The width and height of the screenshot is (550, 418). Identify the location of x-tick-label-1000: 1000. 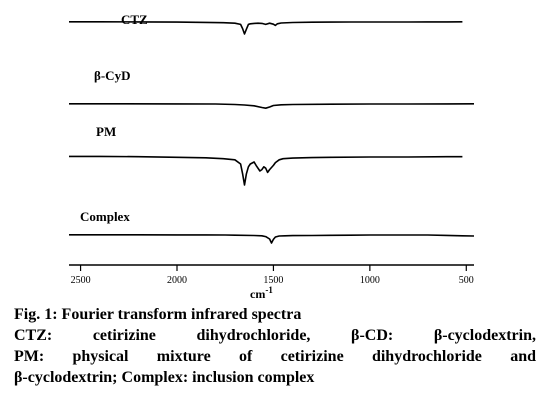
(370, 280).